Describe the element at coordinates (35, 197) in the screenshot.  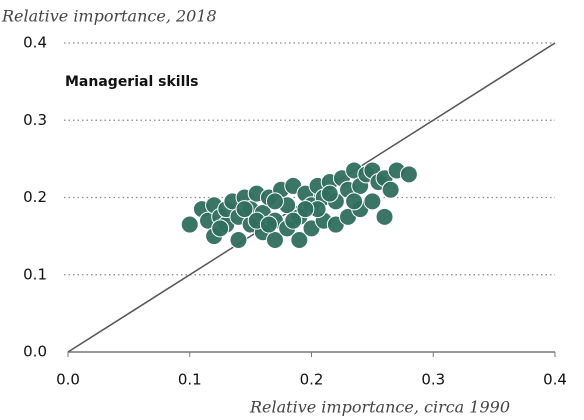
I see `y-tick-label: 0.2` at that location.